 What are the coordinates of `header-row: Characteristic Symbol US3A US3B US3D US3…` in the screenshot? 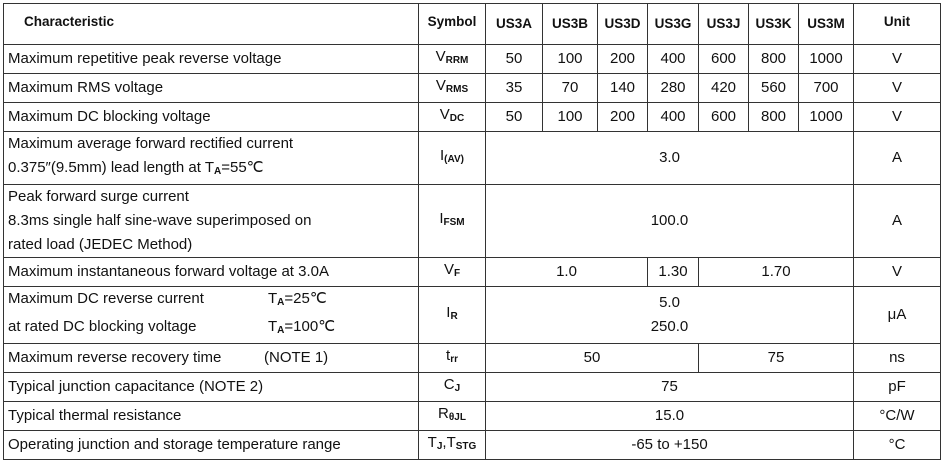 It's located at (472, 24).